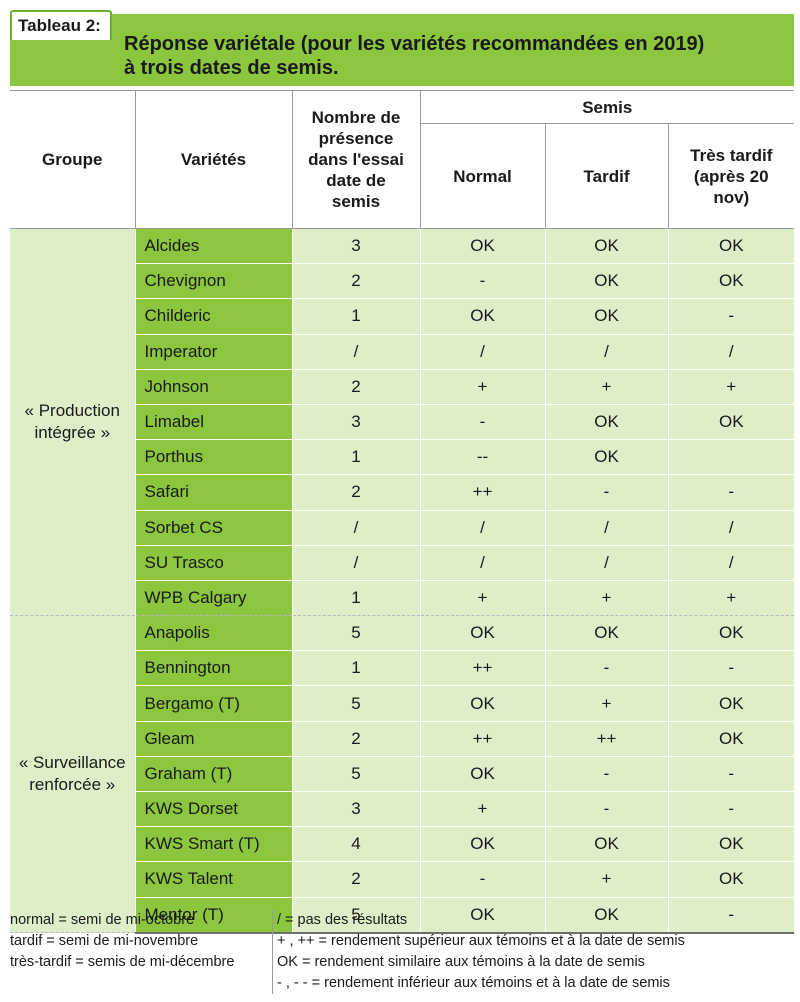  What do you see at coordinates (72, 411) in the screenshot?
I see `group-label-line: « Production` at bounding box center [72, 411].